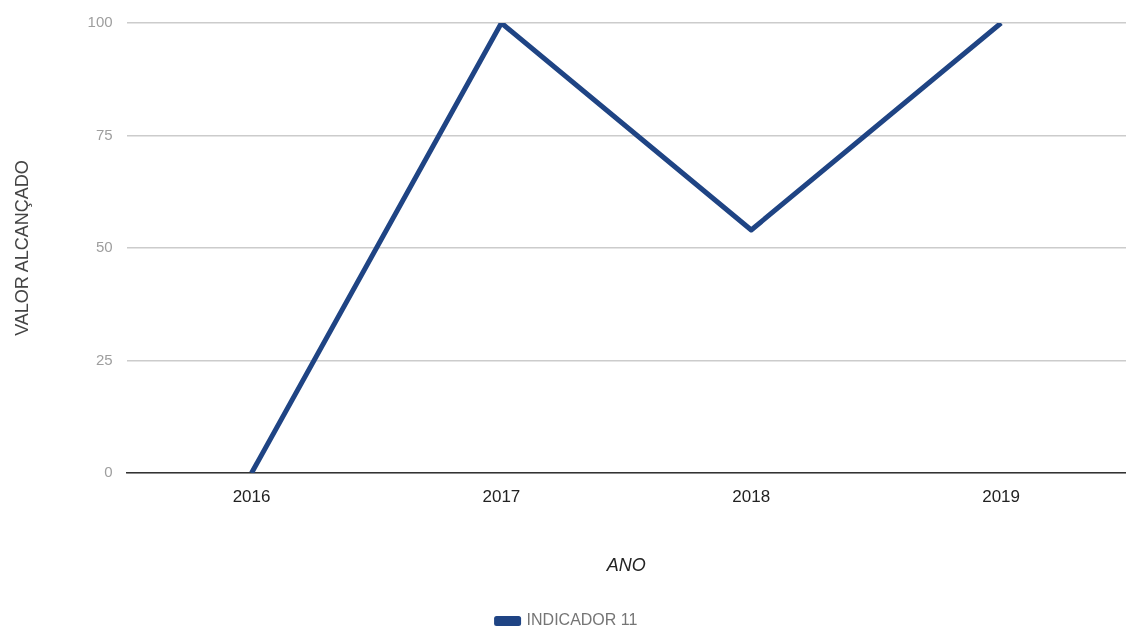  Describe the element at coordinates (582, 620) in the screenshot. I see `legend-label: INDICADOR 11` at that location.